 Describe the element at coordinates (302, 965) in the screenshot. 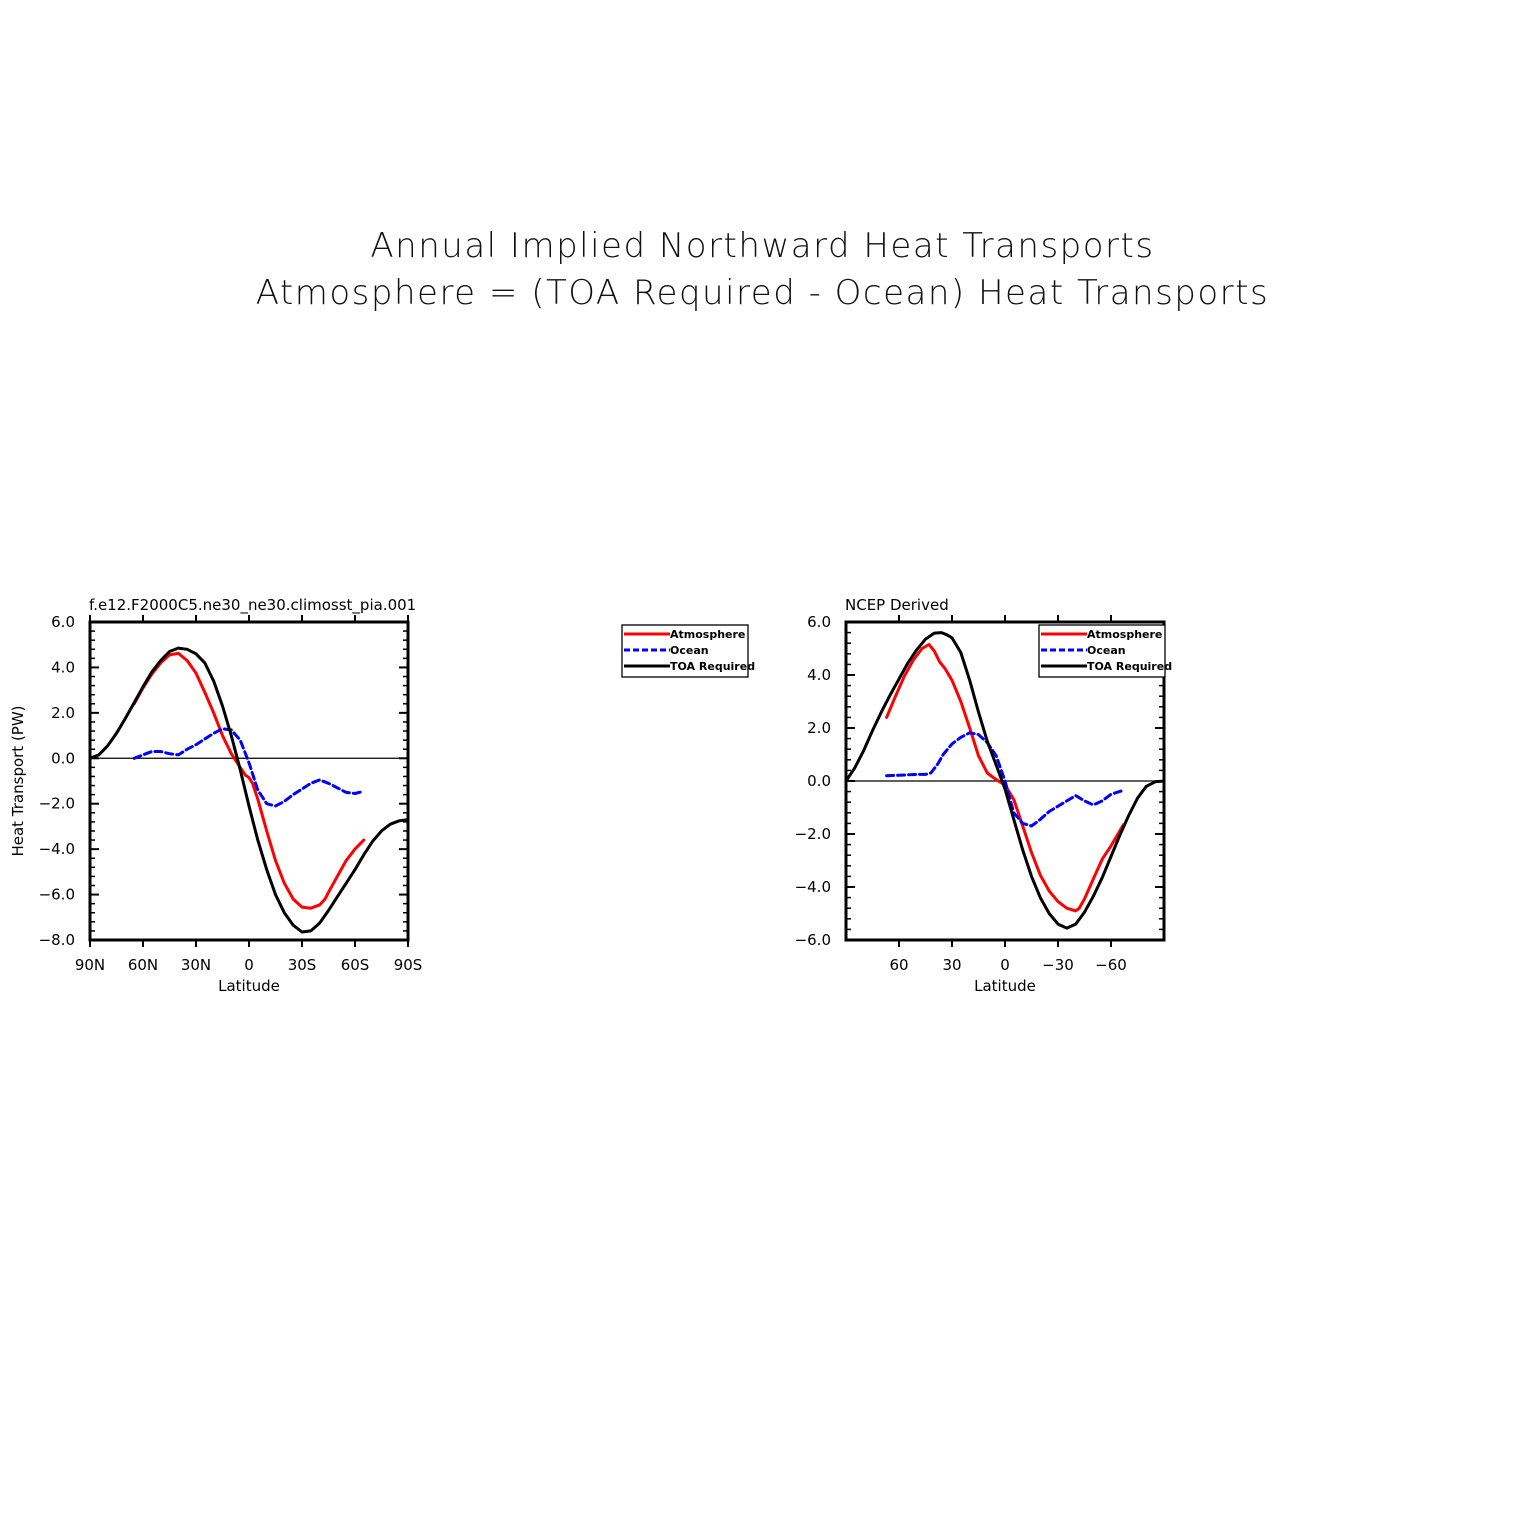

I see `x-tick-label: 30S` at that location.